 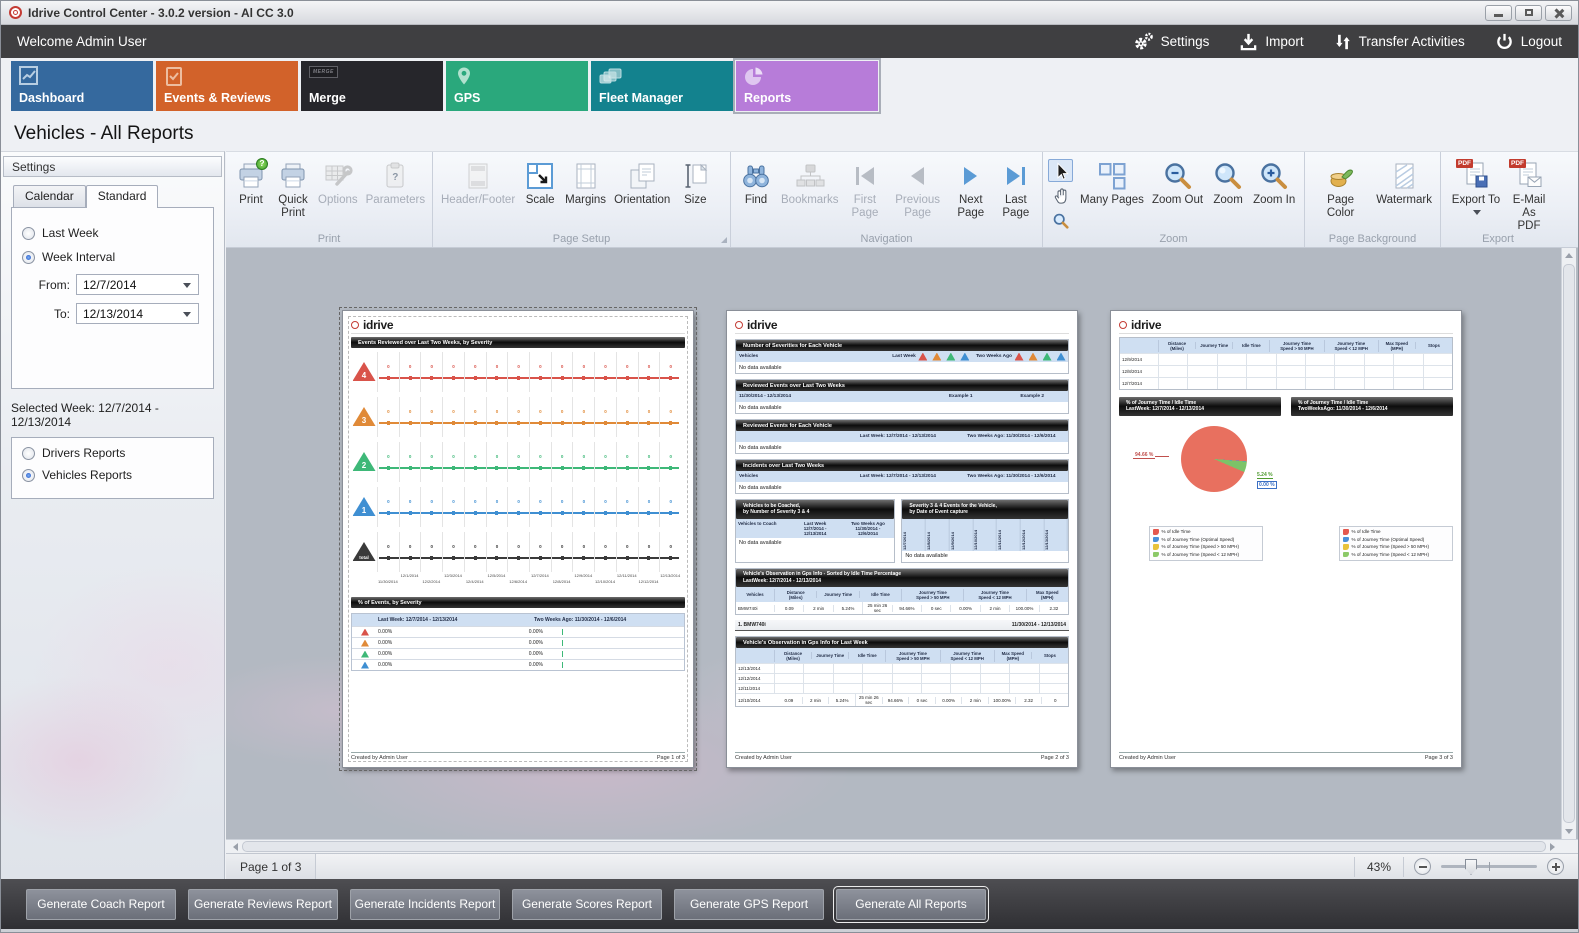 I want to click on quick-print-button: Quick Print, so click(x=293, y=190).